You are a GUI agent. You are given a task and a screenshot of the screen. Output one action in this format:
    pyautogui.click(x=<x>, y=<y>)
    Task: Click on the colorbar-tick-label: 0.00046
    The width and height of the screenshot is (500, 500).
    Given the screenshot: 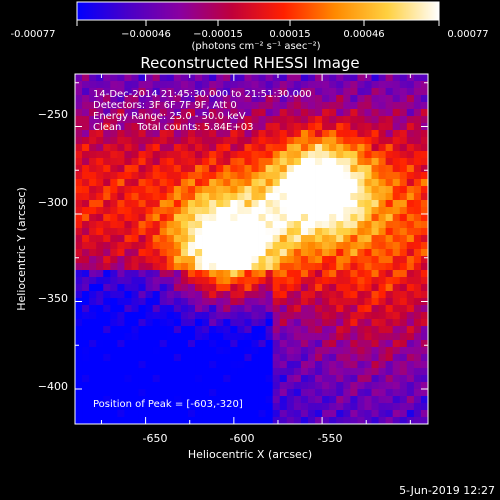 What is the action you would take?
    pyautogui.click(x=363, y=34)
    